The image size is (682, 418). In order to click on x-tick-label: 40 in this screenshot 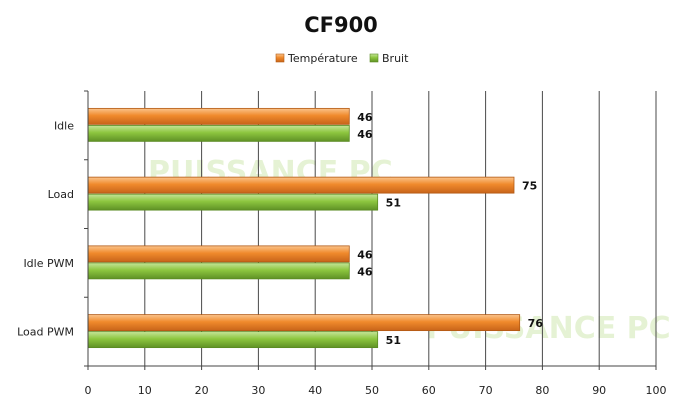, I will do `click(315, 390)`.